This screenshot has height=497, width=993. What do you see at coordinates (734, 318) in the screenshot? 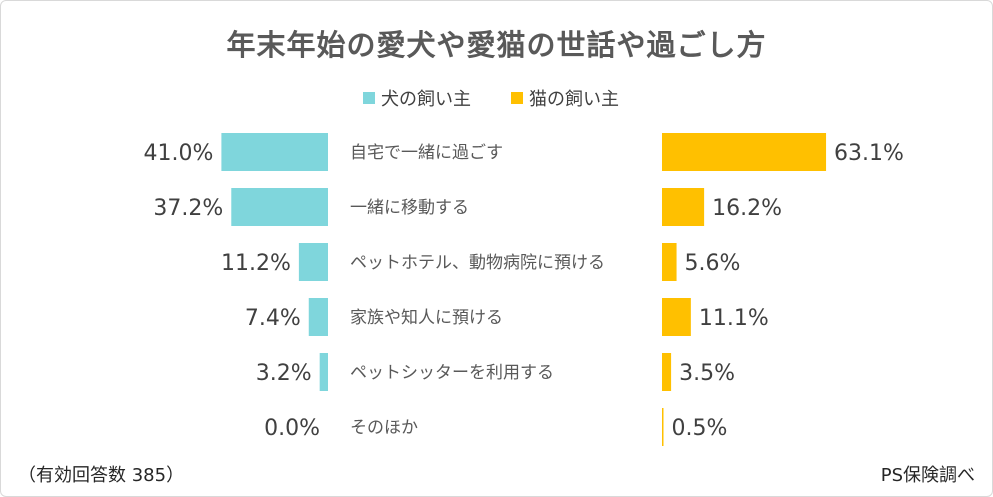
I see `cat-value-label: 11.1%` at bounding box center [734, 318].